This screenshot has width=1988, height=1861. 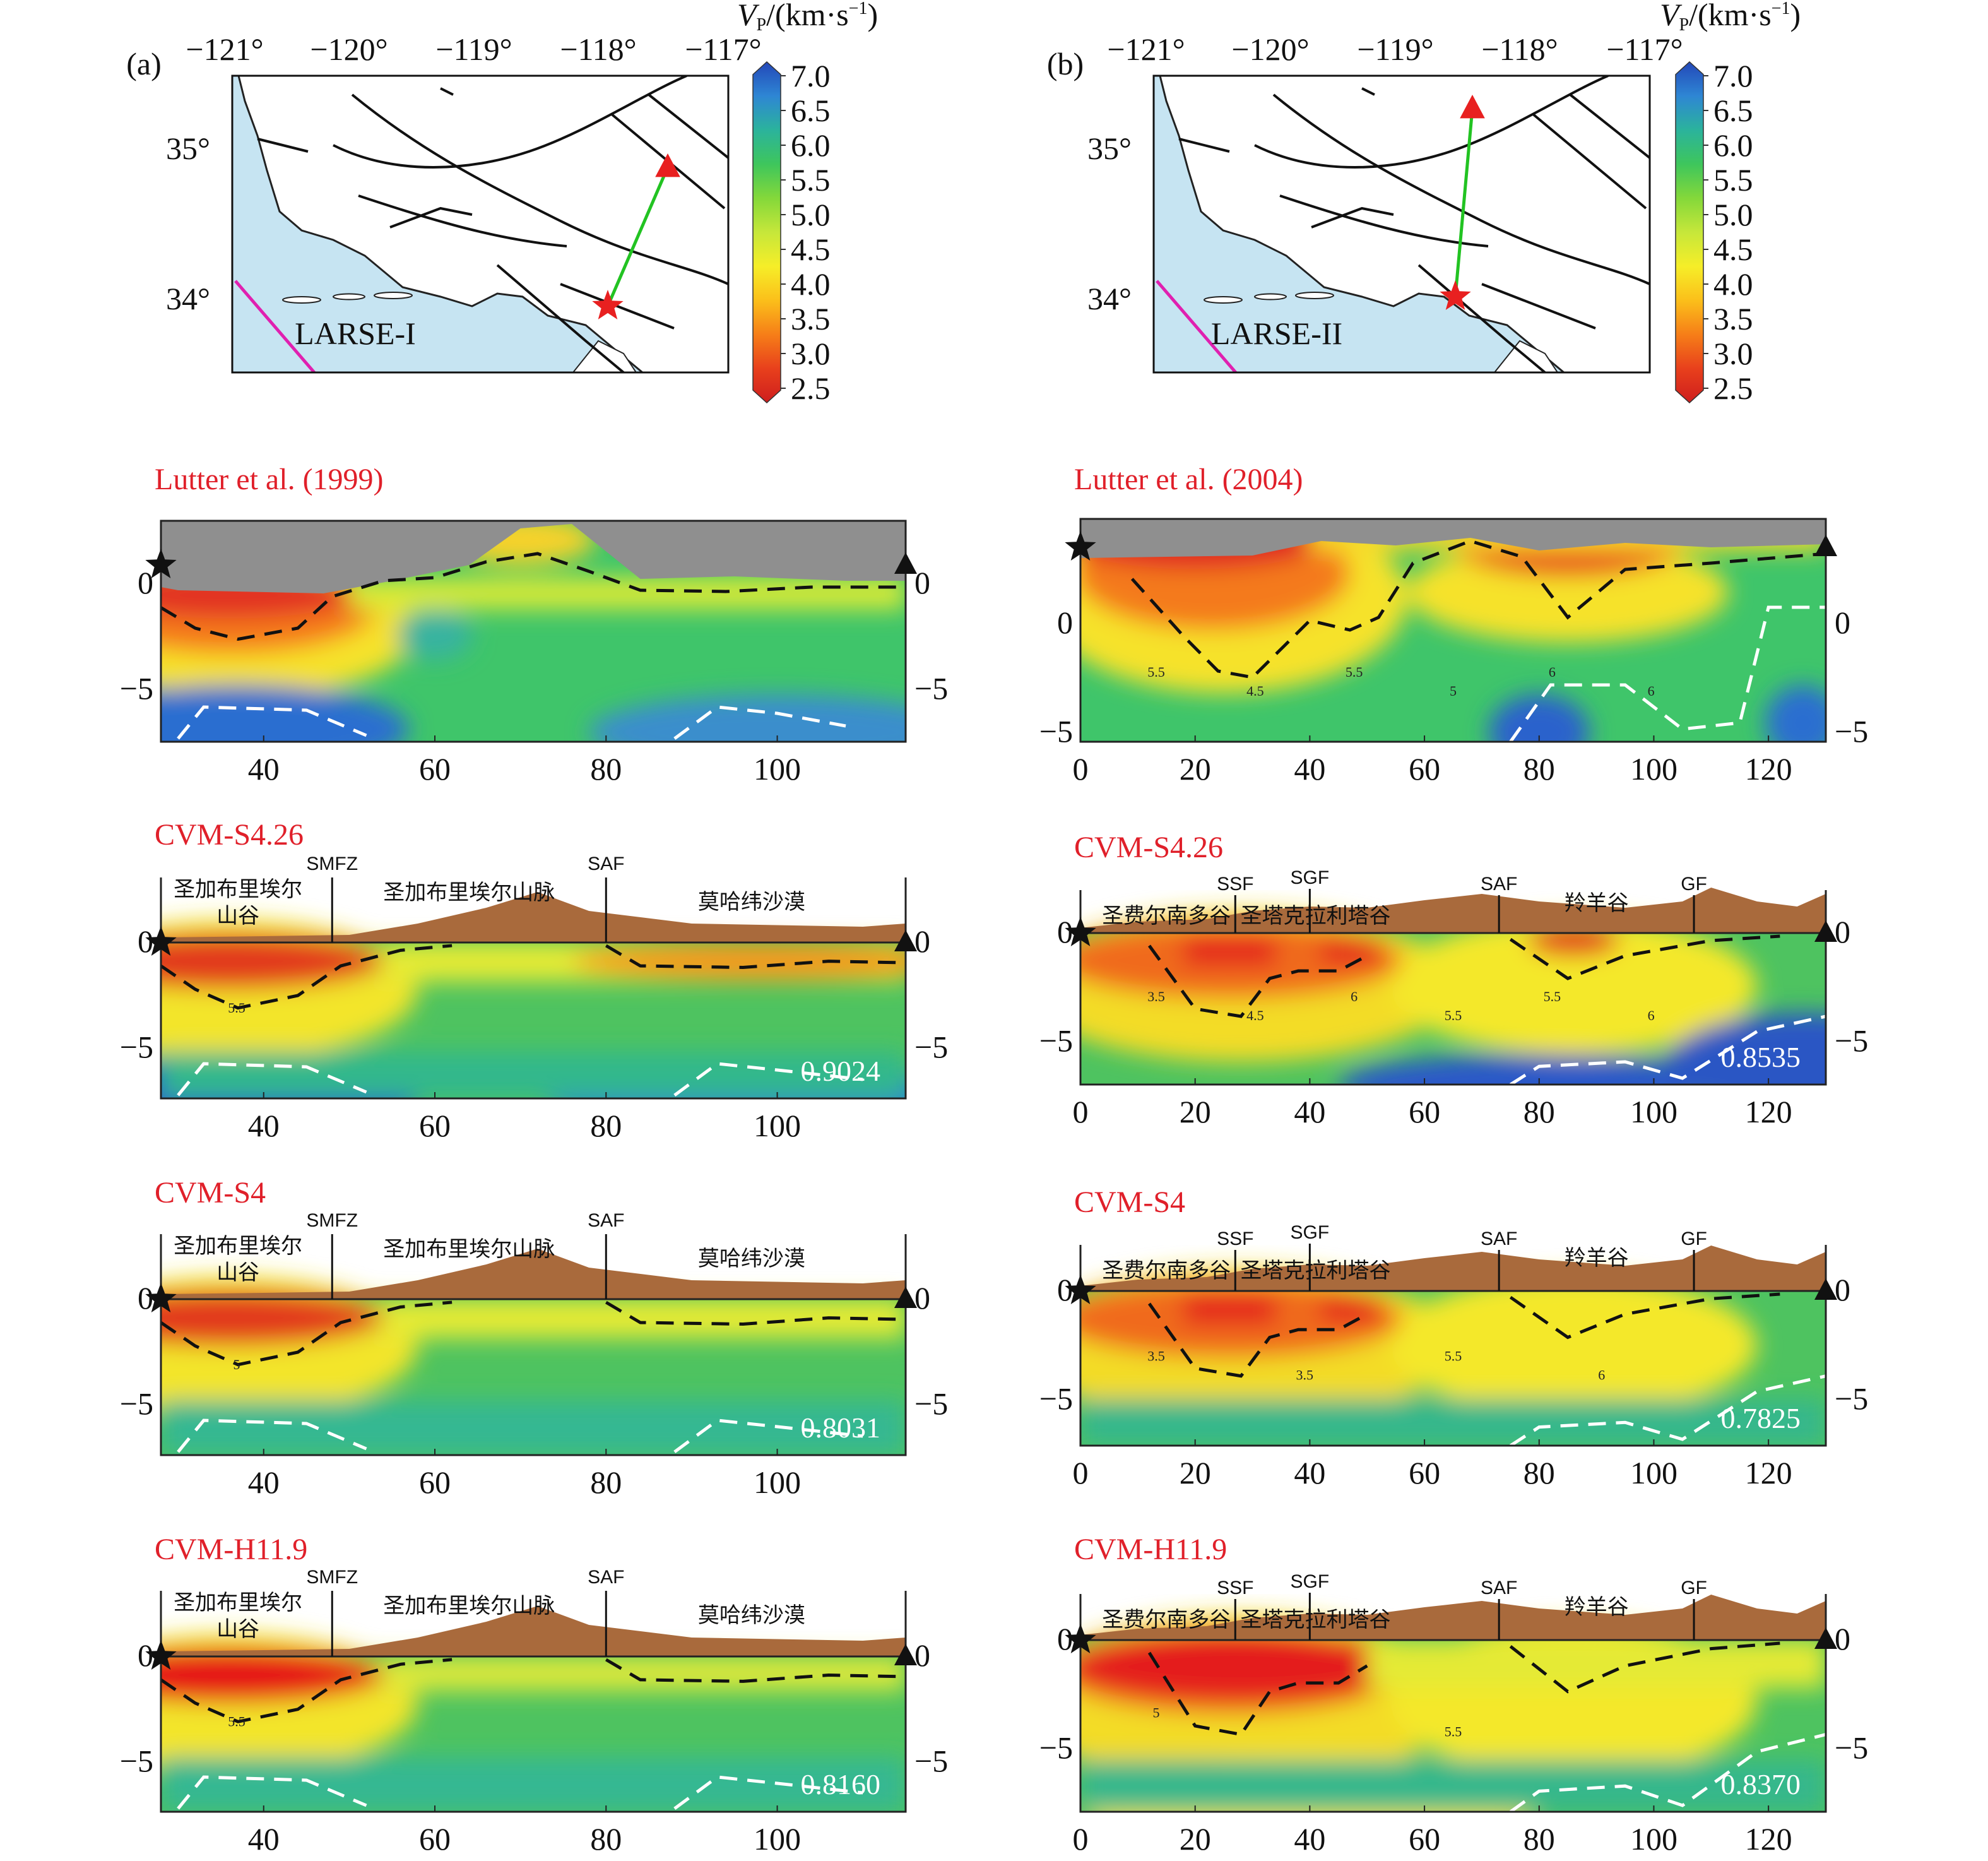 I want to click on x-tick-label: 120, so click(x=1768, y=1472).